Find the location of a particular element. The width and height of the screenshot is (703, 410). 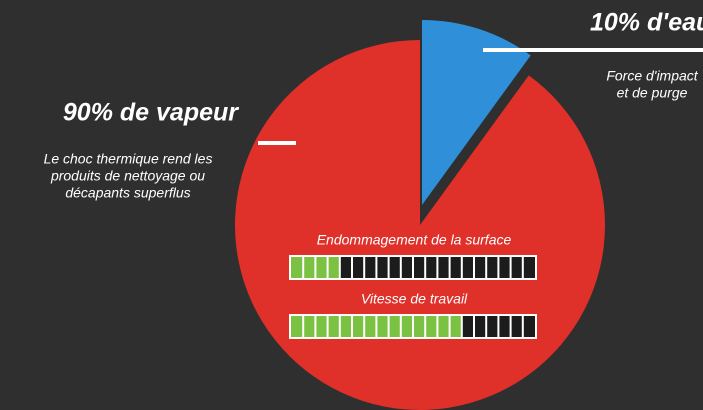

slice-description: produits de nettoyage ou is located at coordinates (127, 176).